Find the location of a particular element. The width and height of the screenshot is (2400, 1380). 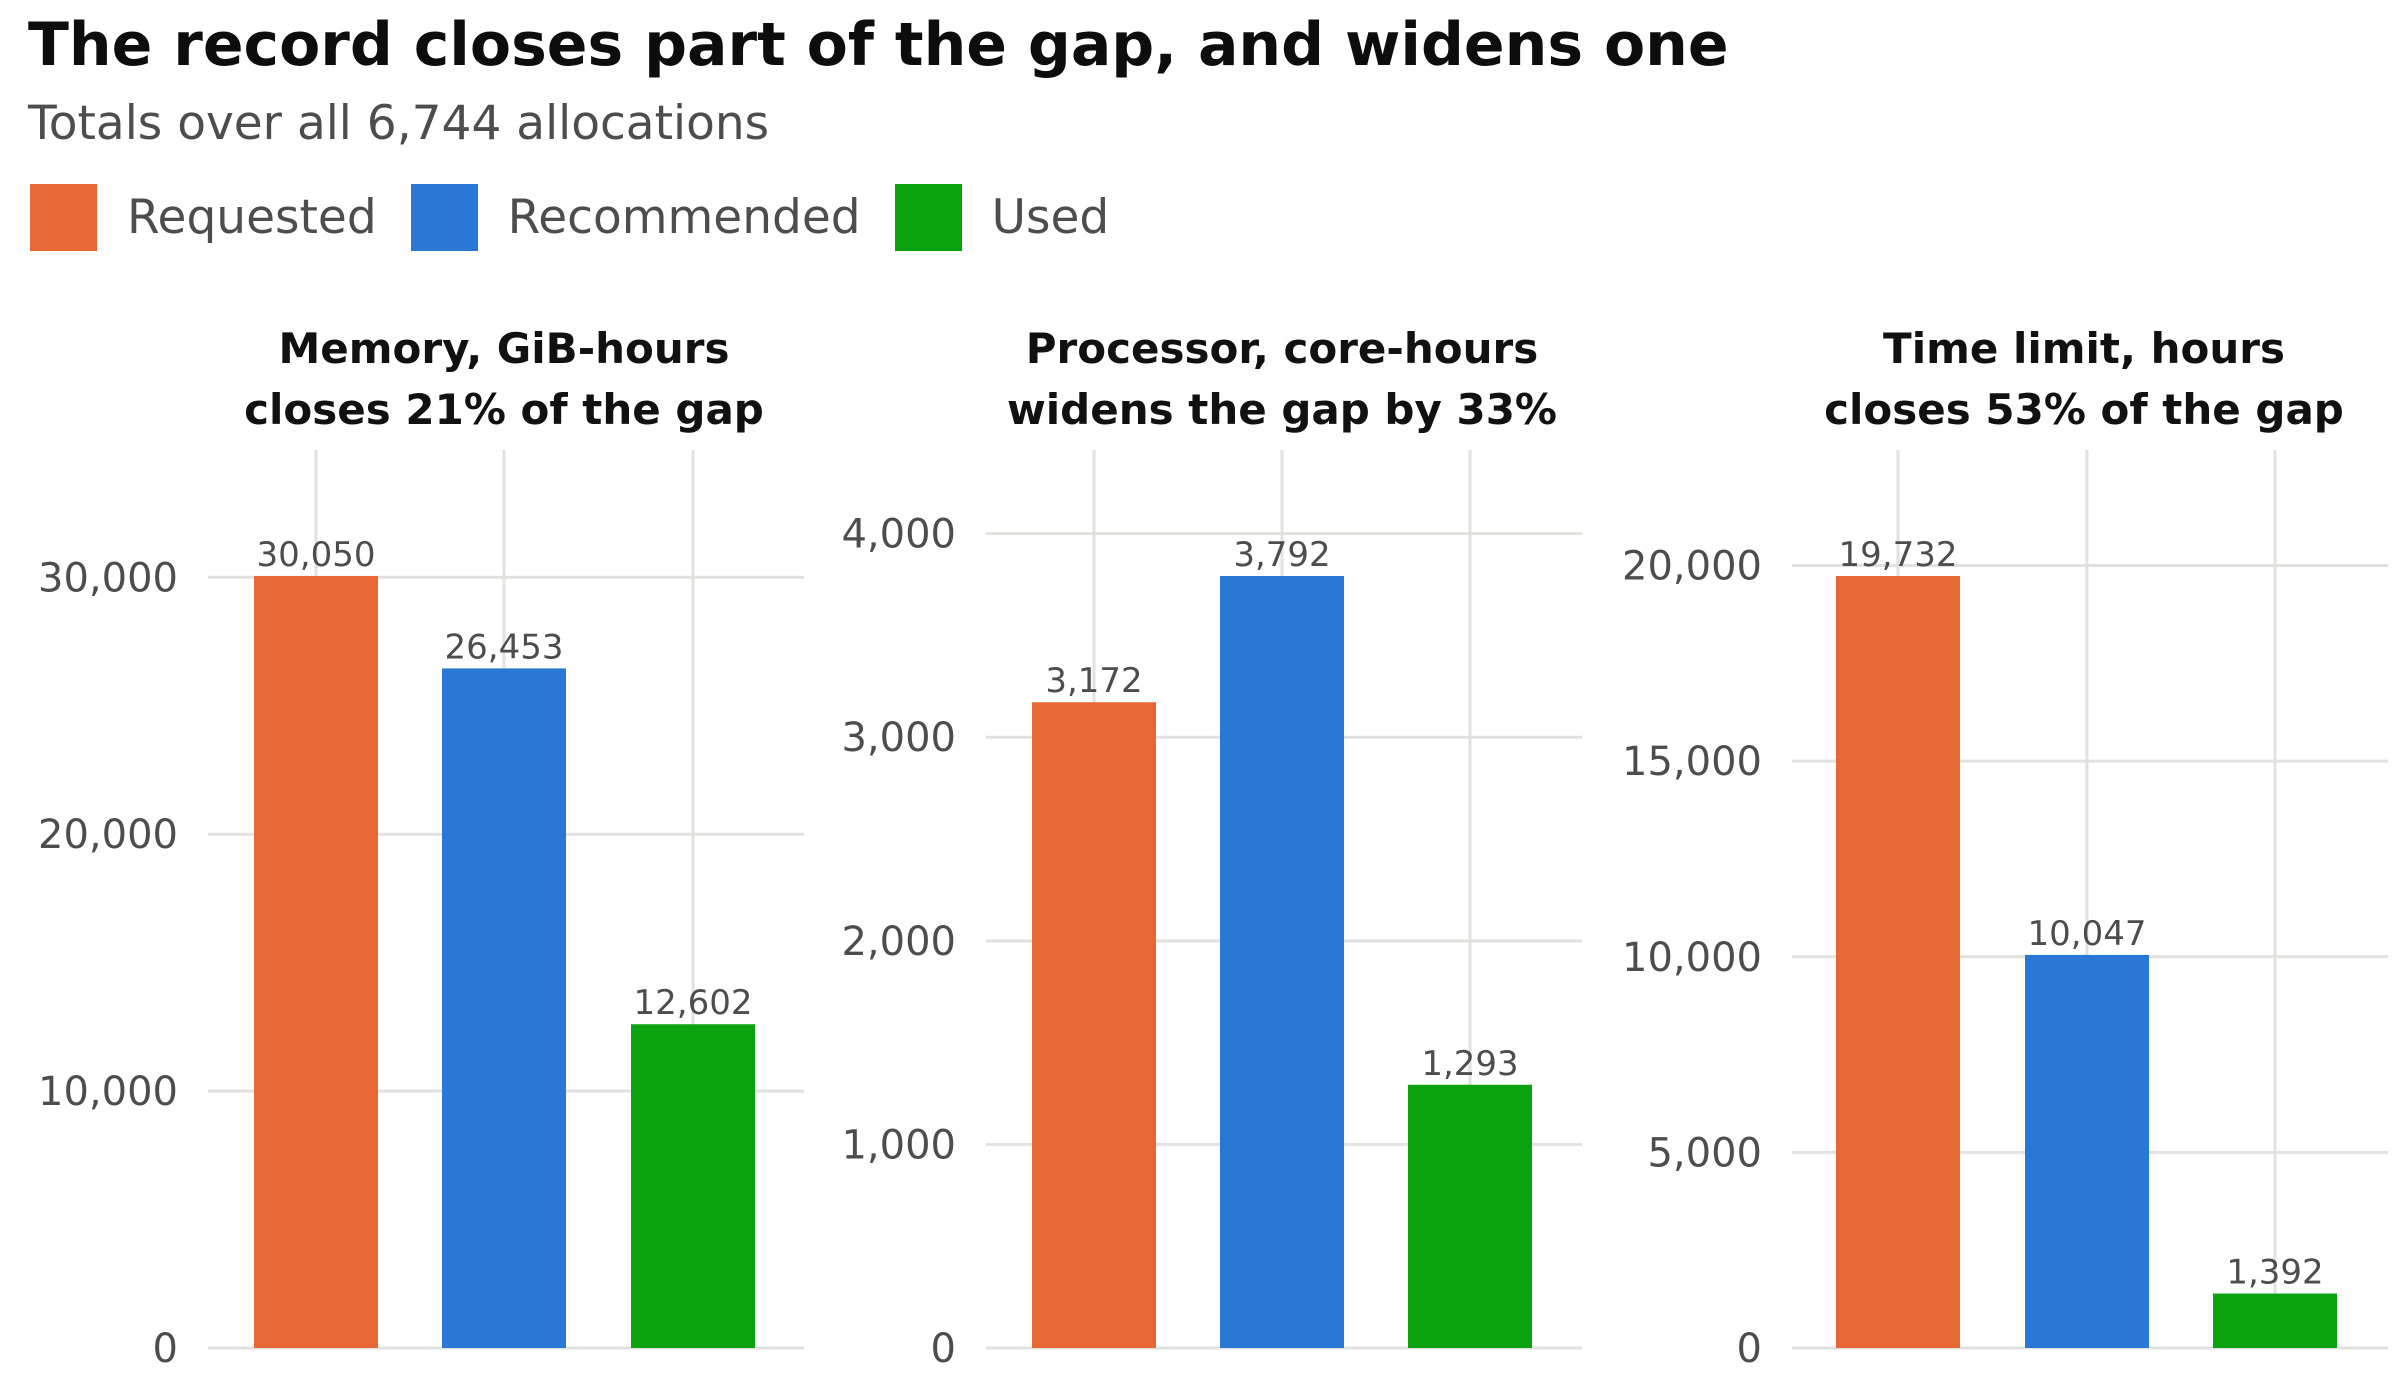

panel-1-ytick-label: 0 is located at coordinates (165, 1349).